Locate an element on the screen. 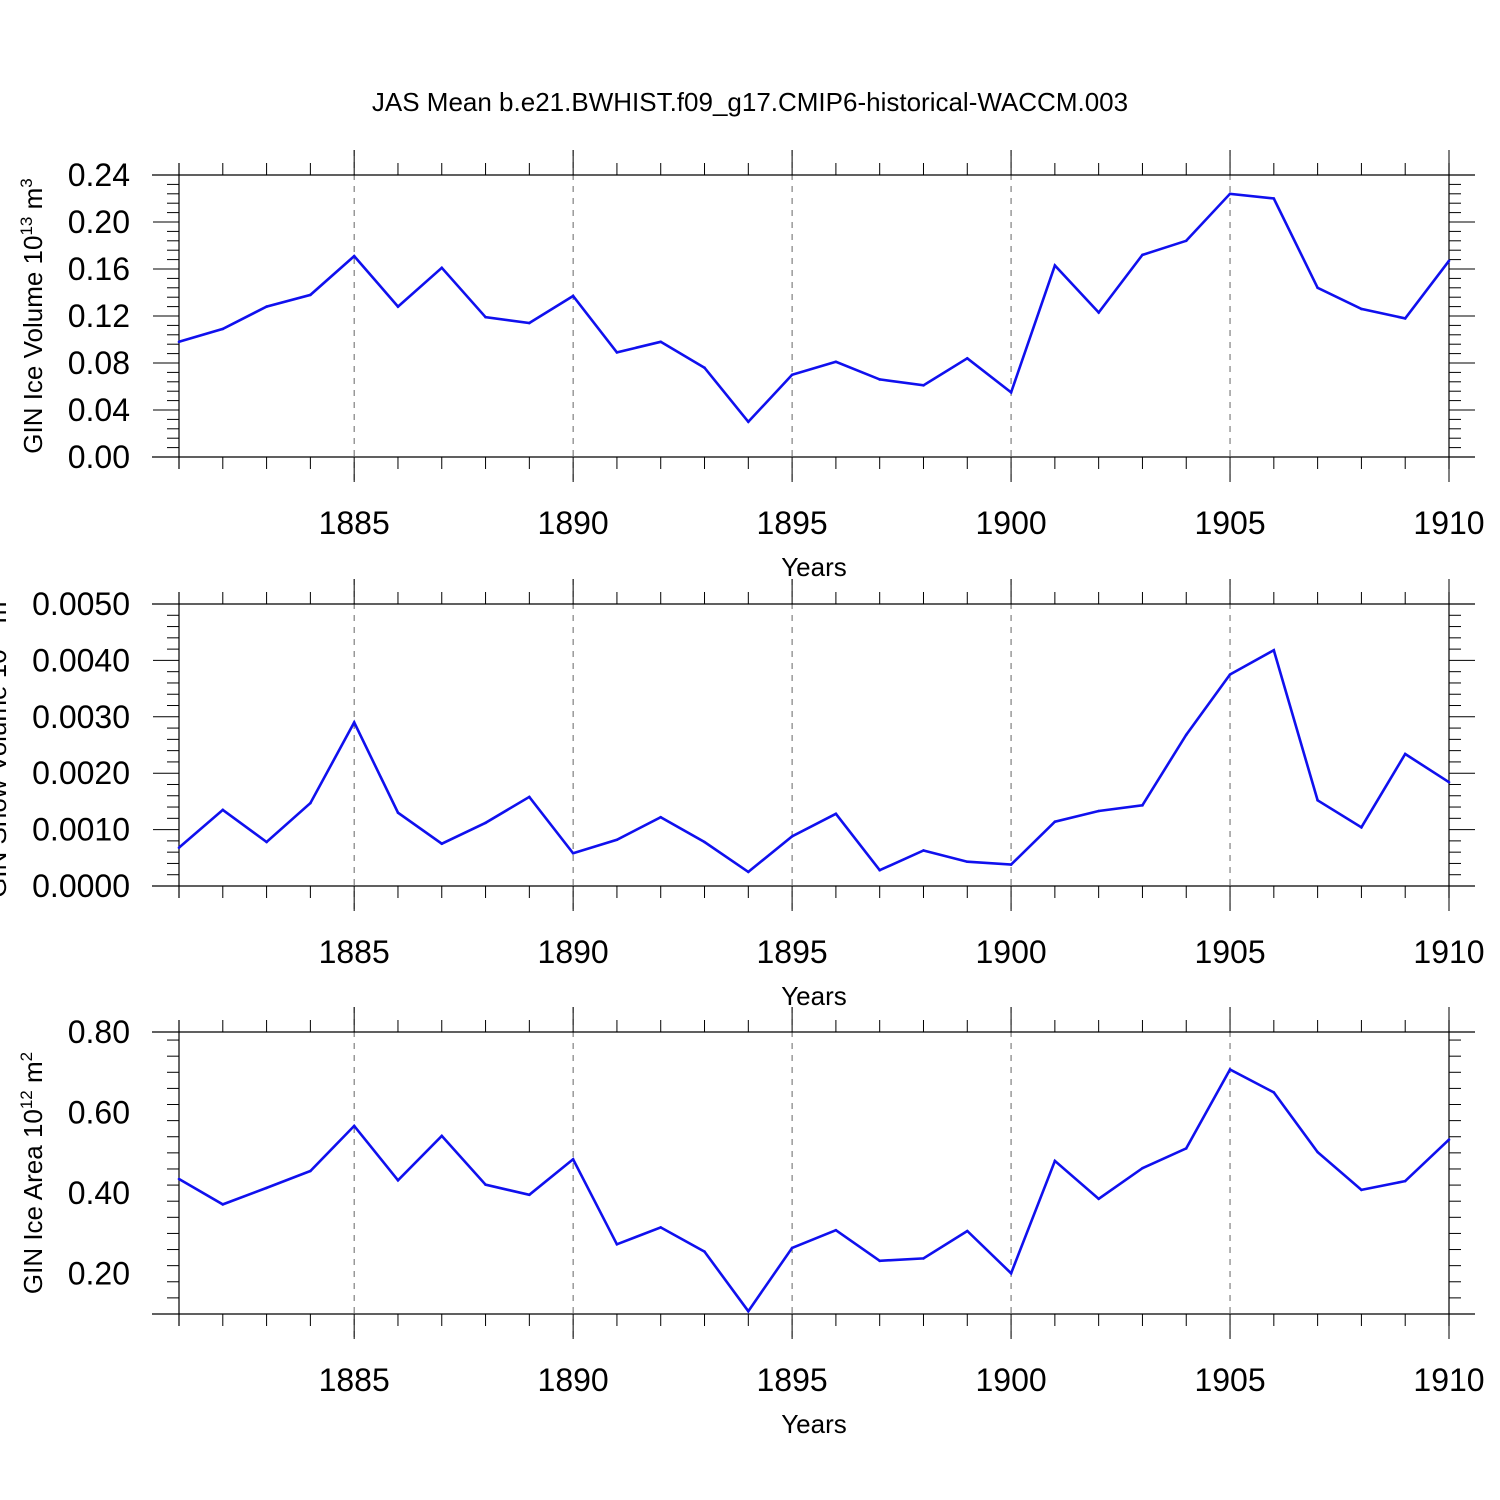  y-tick-label: 0.80 is located at coordinates (99, 1032).